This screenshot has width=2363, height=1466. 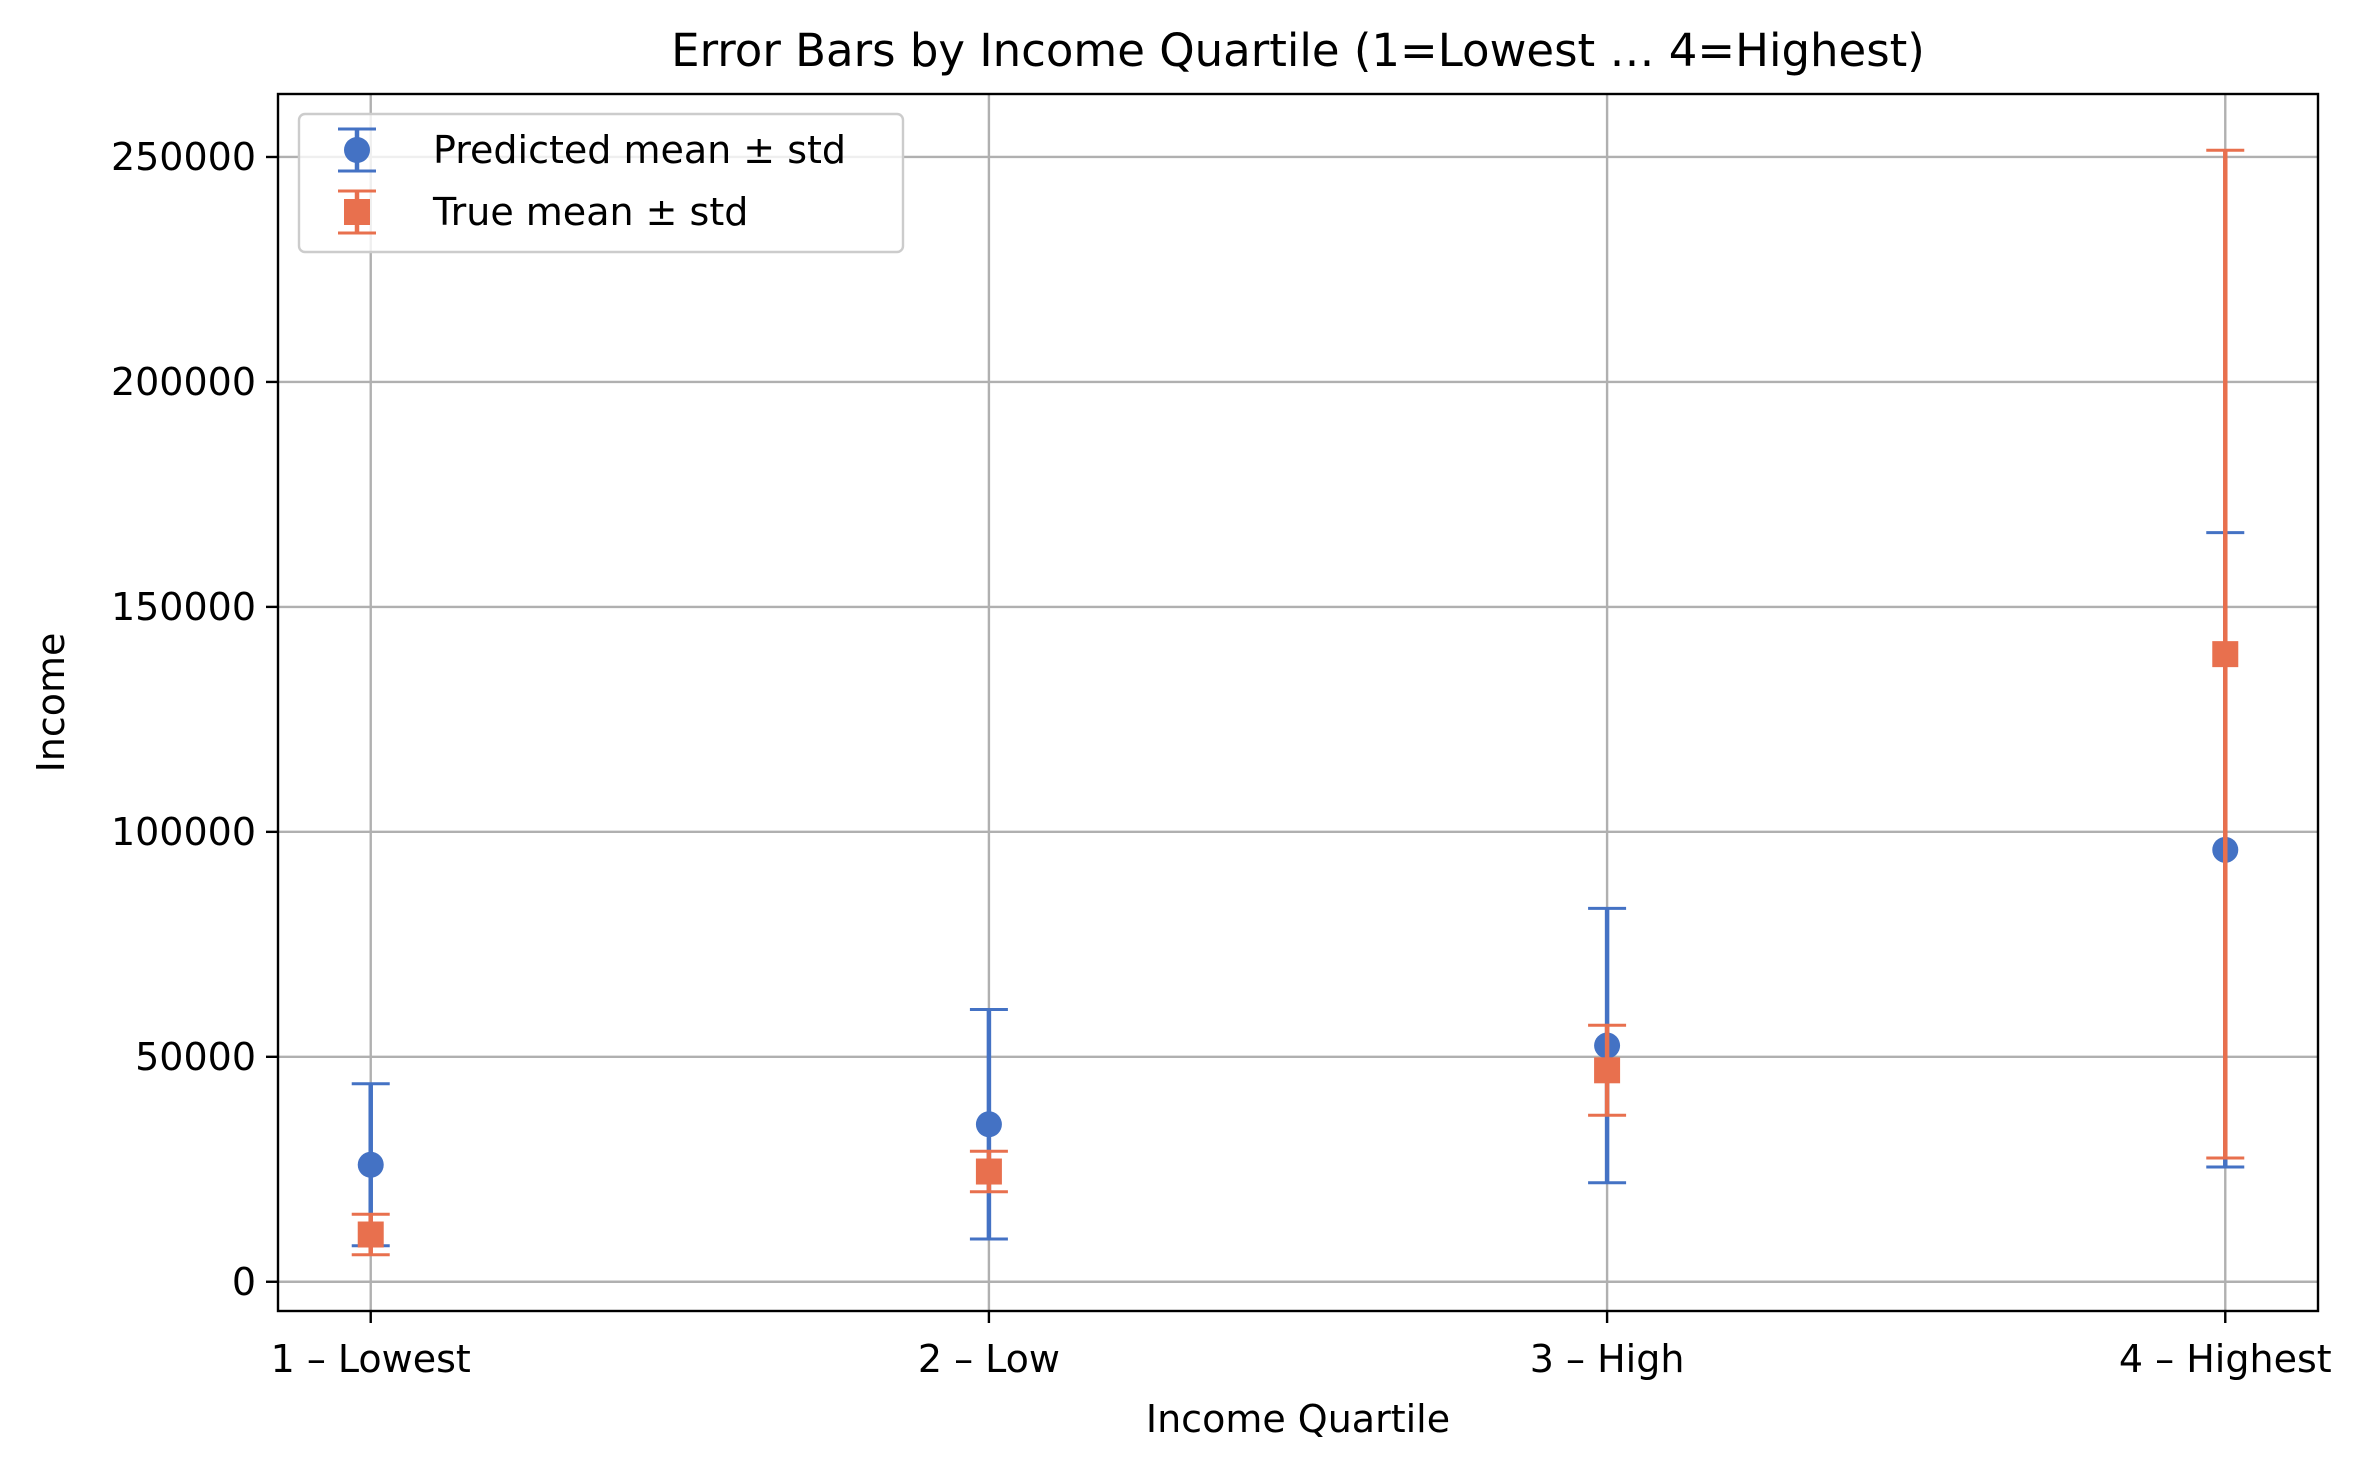 I want to click on legend-marker-true, so click(x=357, y=212).